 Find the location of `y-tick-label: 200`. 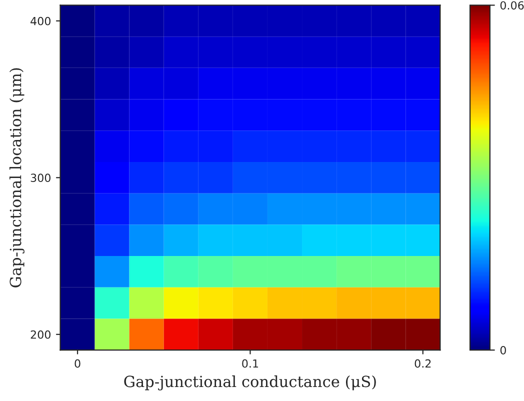

y-tick-label: 200 is located at coordinates (40, 334).